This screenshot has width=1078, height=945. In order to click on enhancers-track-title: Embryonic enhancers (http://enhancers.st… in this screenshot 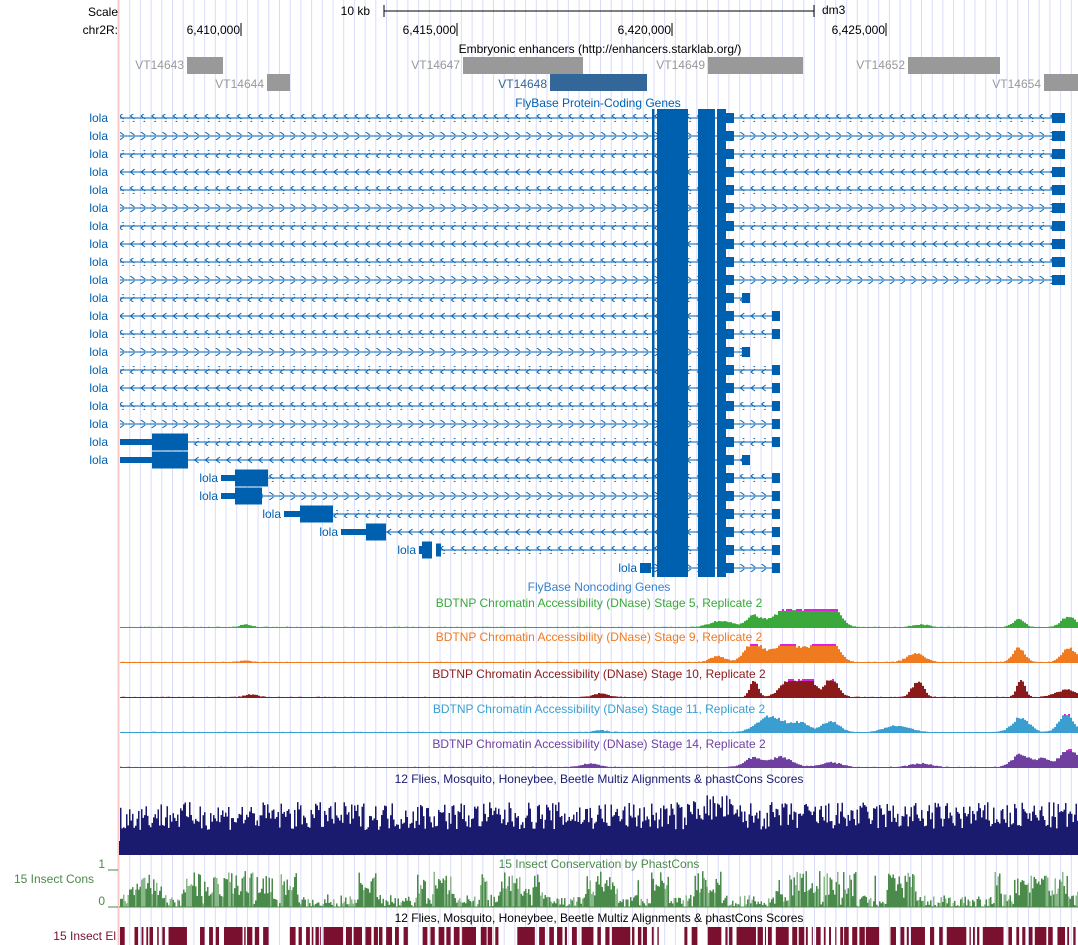, I will do `click(600, 49)`.